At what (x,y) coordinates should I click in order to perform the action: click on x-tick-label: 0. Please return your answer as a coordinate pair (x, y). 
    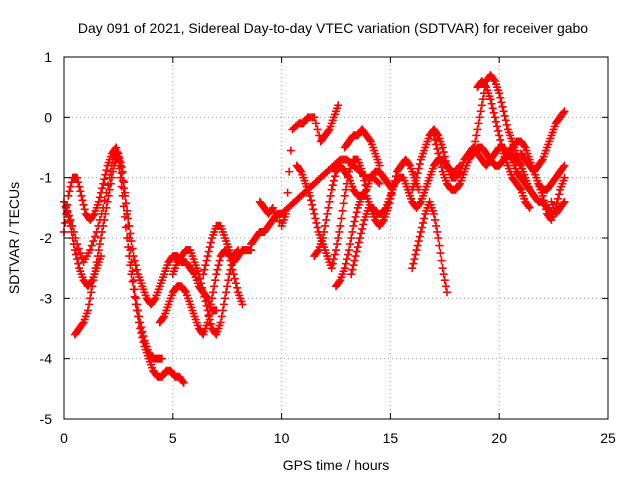
    Looking at the image, I should click on (64, 438).